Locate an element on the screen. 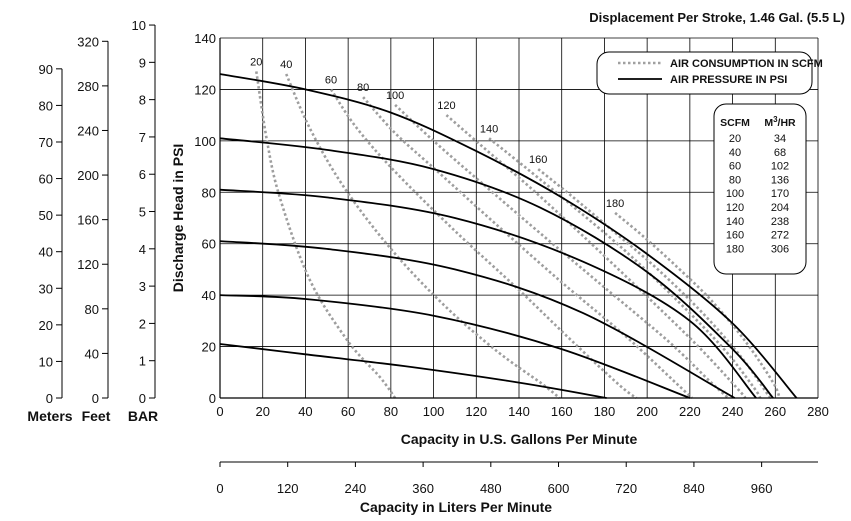 The image size is (851, 521). legend-label: AIR CONSUMPTION IN SCFM is located at coordinates (746, 64).